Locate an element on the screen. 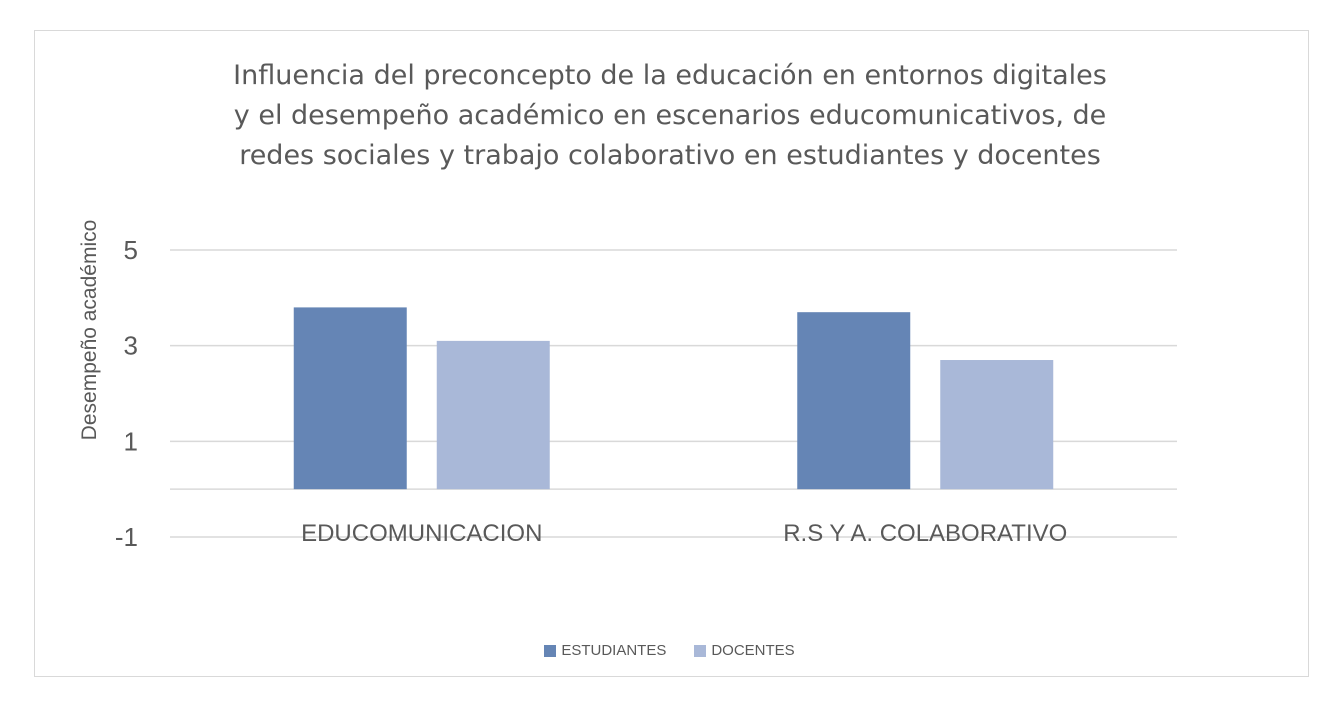 The height and width of the screenshot is (707, 1339). legend-swatch-estudiantes is located at coordinates (550, 650).